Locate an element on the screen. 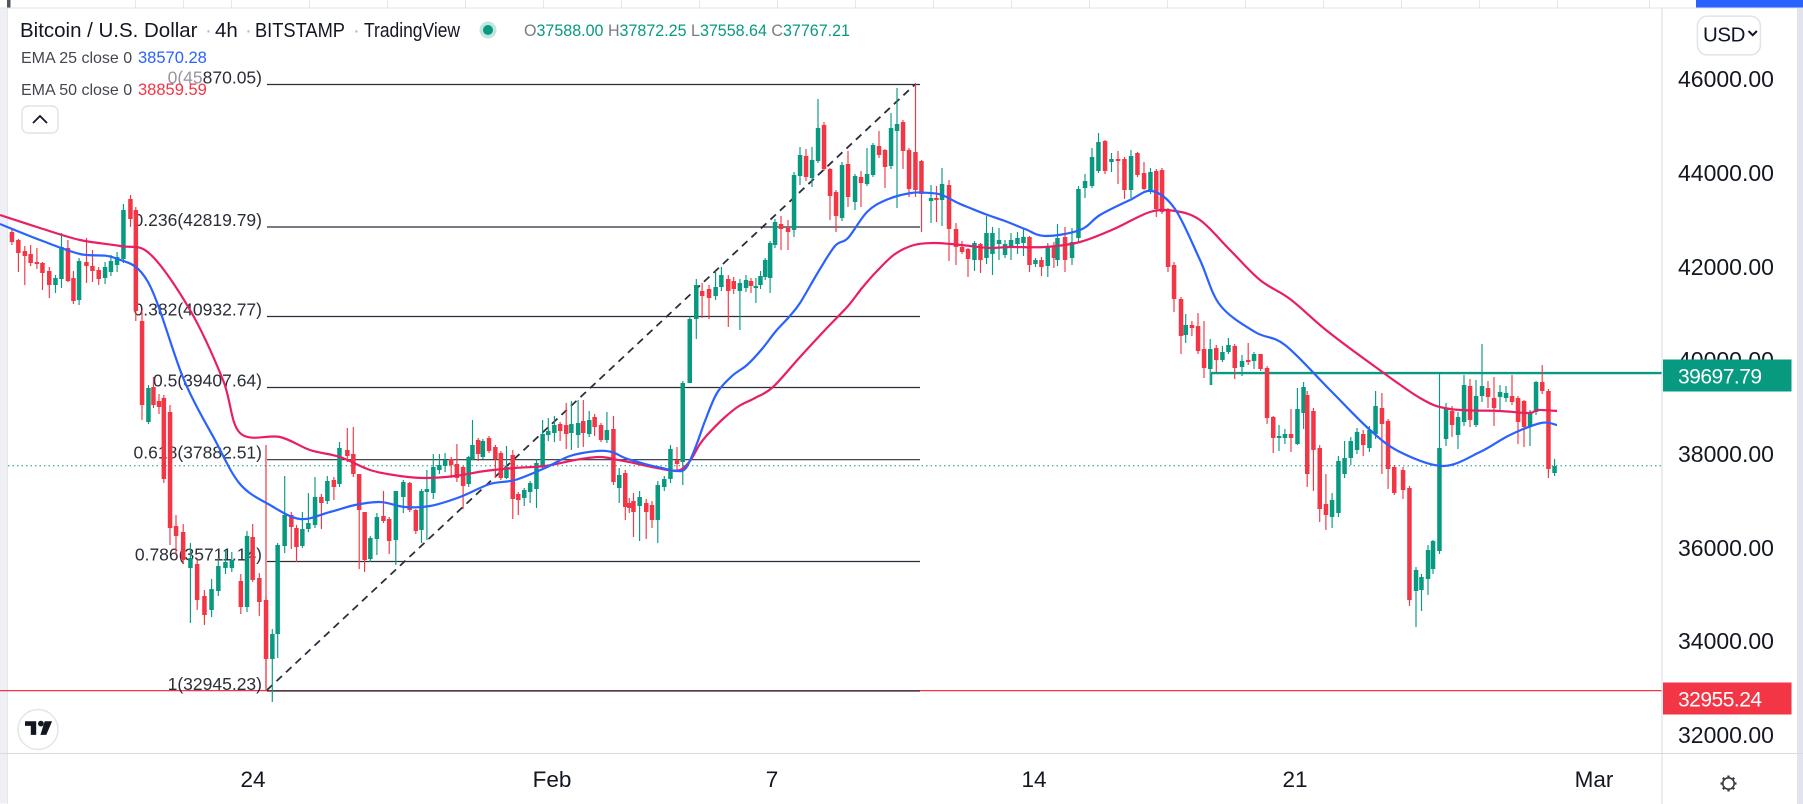 The width and height of the screenshot is (1803, 804). svg-text:O37588.00 H37872.25 L37558.64: O37588.00 H37872.25 L37558.64 C37767.21 is located at coordinates (687, 31).